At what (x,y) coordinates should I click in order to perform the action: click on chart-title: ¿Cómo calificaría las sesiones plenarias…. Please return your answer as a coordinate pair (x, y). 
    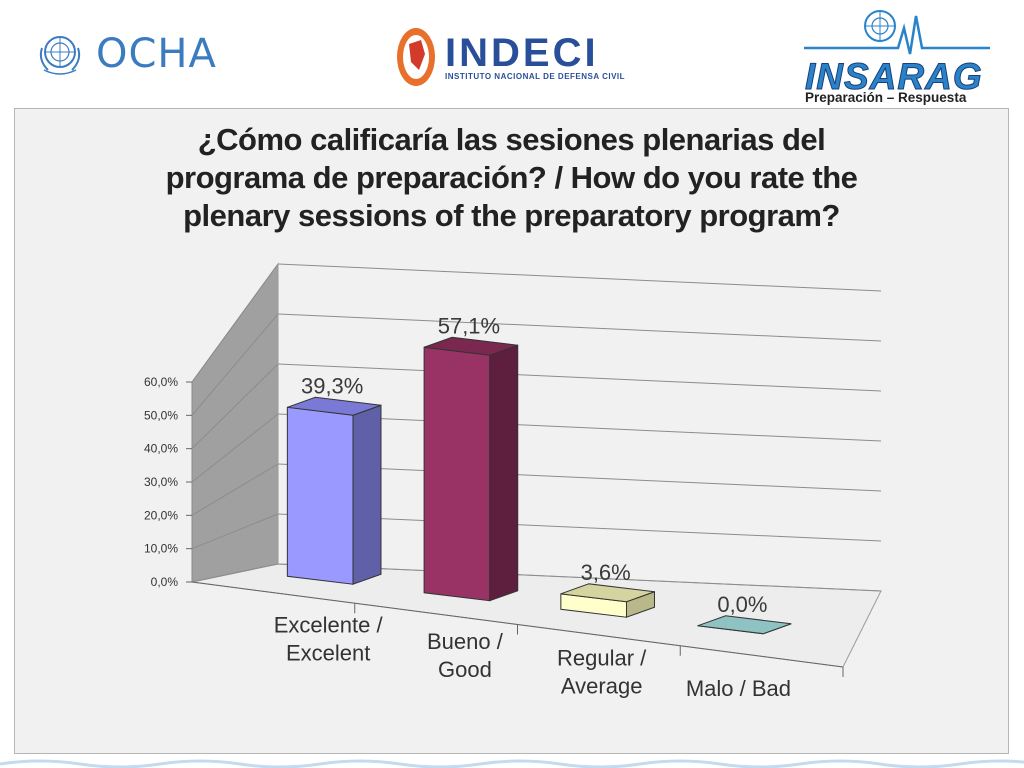
    Looking at the image, I should click on (511, 178).